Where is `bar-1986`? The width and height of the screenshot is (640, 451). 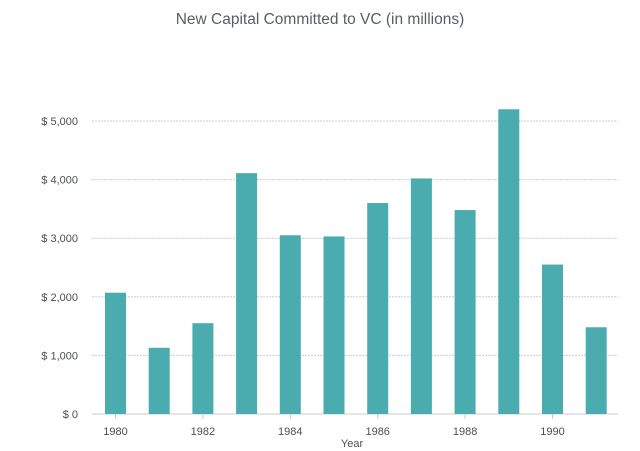
bar-1986 is located at coordinates (378, 308).